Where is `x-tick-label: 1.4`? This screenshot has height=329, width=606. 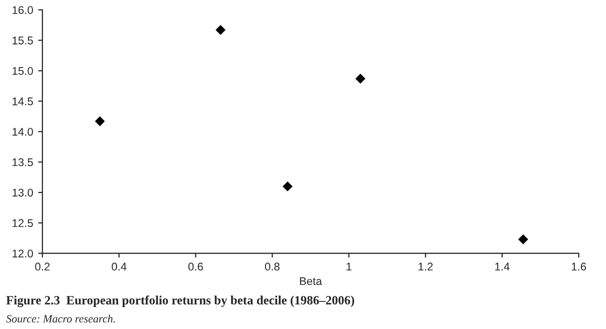
x-tick-label: 1.4 is located at coordinates (502, 266).